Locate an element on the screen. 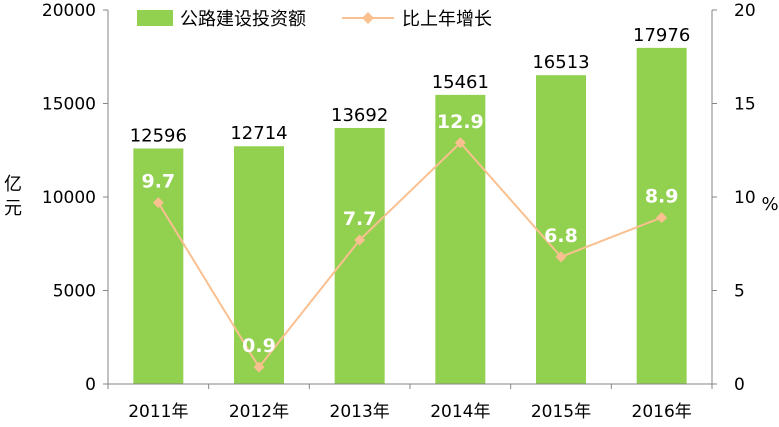 The image size is (779, 427). growth-point-2013年 is located at coordinates (360, 240).